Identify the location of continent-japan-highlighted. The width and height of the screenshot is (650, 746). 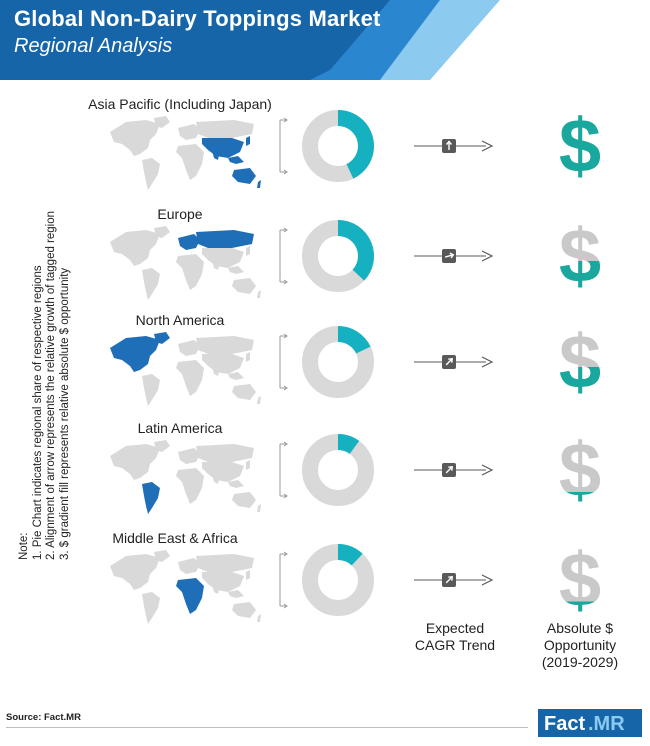
(248, 141).